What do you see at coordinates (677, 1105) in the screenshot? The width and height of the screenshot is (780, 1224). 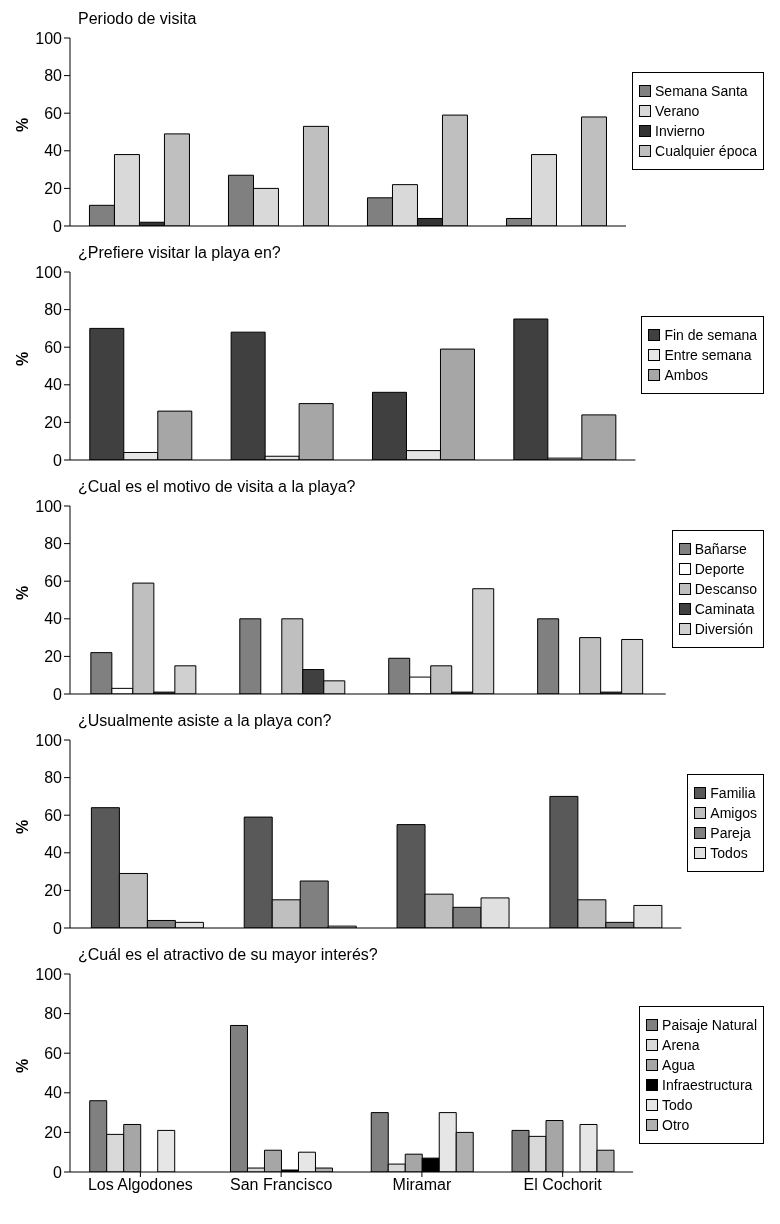 I see `legend-label: Todo` at bounding box center [677, 1105].